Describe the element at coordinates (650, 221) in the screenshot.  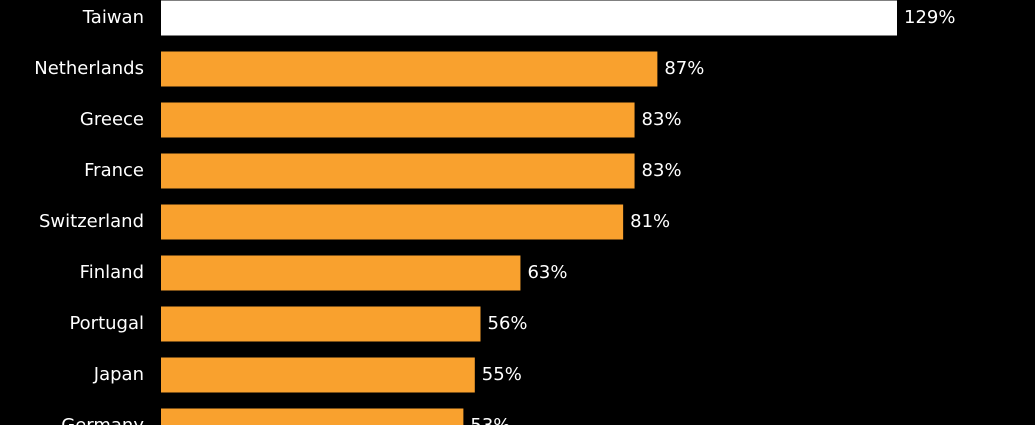
I see `value-label: 81%` at that location.